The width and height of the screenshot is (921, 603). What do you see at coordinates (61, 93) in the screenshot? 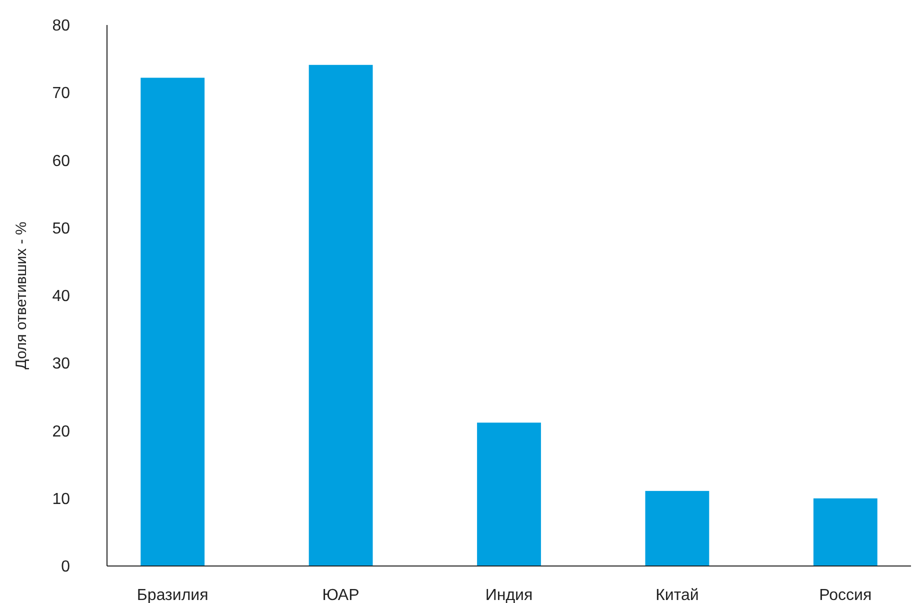
I see `y-tick-label: 70` at bounding box center [61, 93].